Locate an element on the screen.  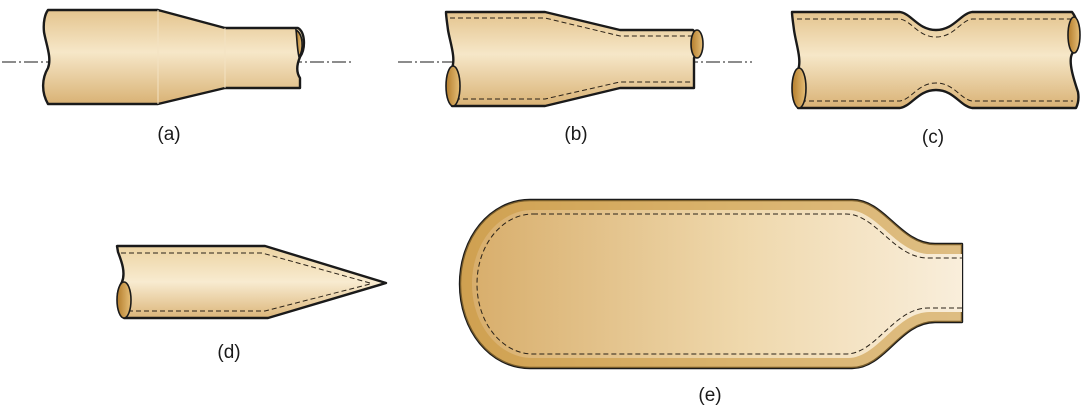
panel-d-end-icon is located at coordinates (124, 300).